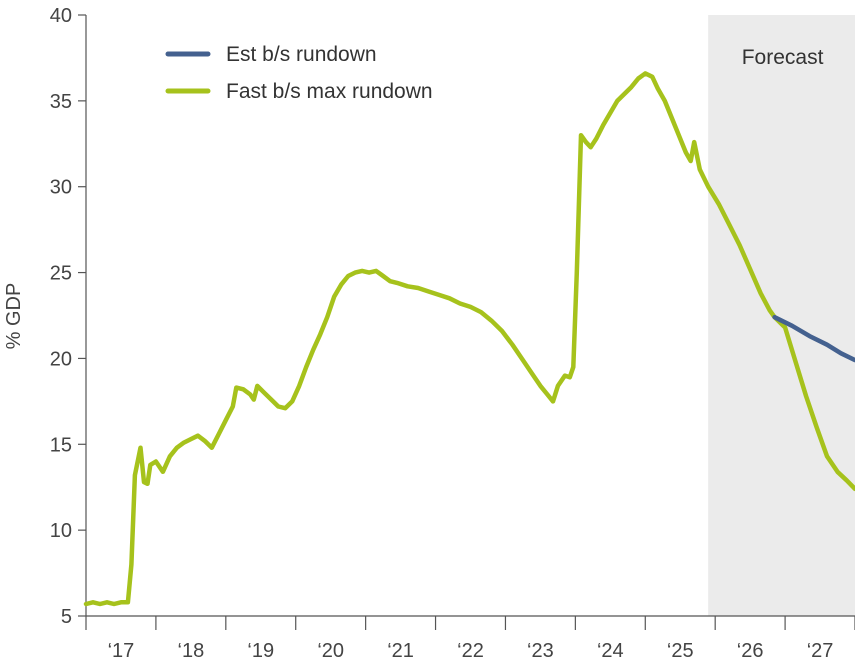 The image size is (855, 669). Describe the element at coordinates (260, 651) in the screenshot. I see `x-tick-label: ‘19` at that location.